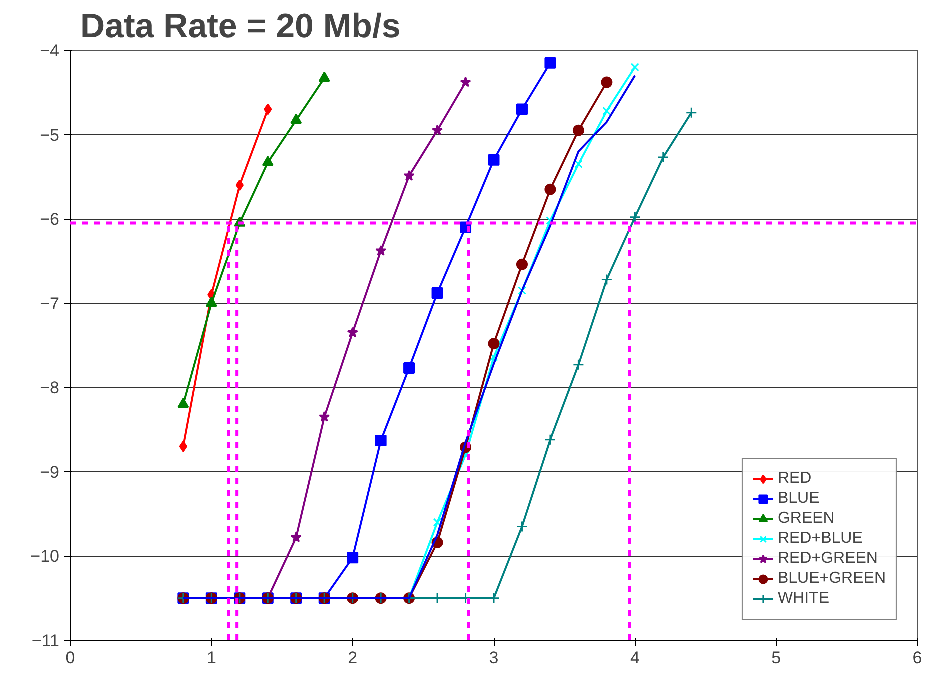  I want to click on y-tick-label: −5, so click(50, 135).